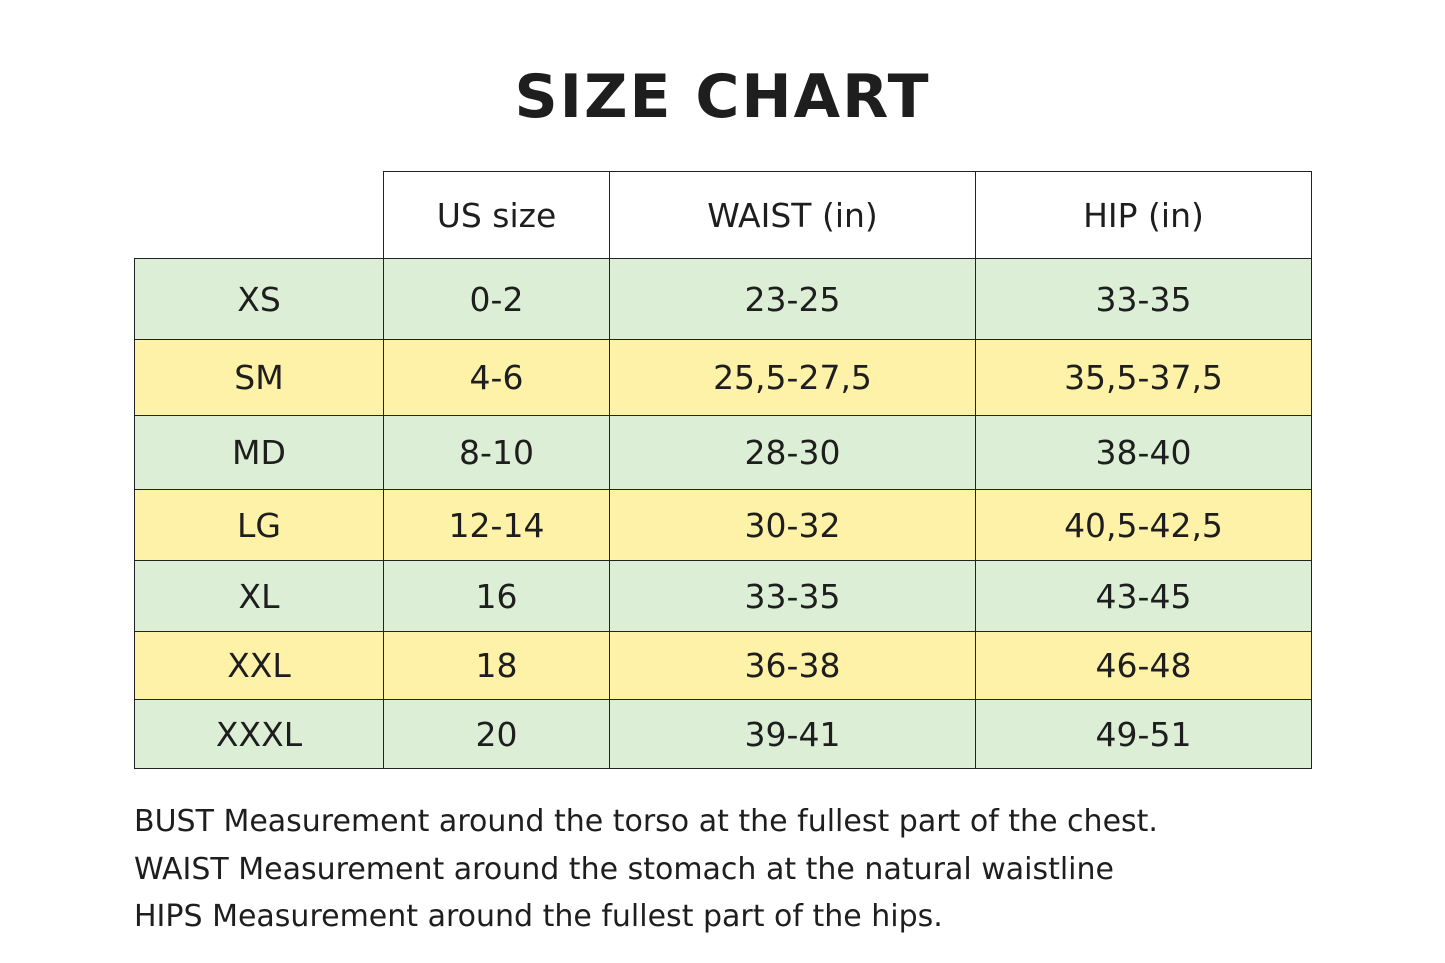 The height and width of the screenshot is (963, 1445). What do you see at coordinates (1143, 665) in the screenshot?
I see `cell-hip: 46-48` at bounding box center [1143, 665].